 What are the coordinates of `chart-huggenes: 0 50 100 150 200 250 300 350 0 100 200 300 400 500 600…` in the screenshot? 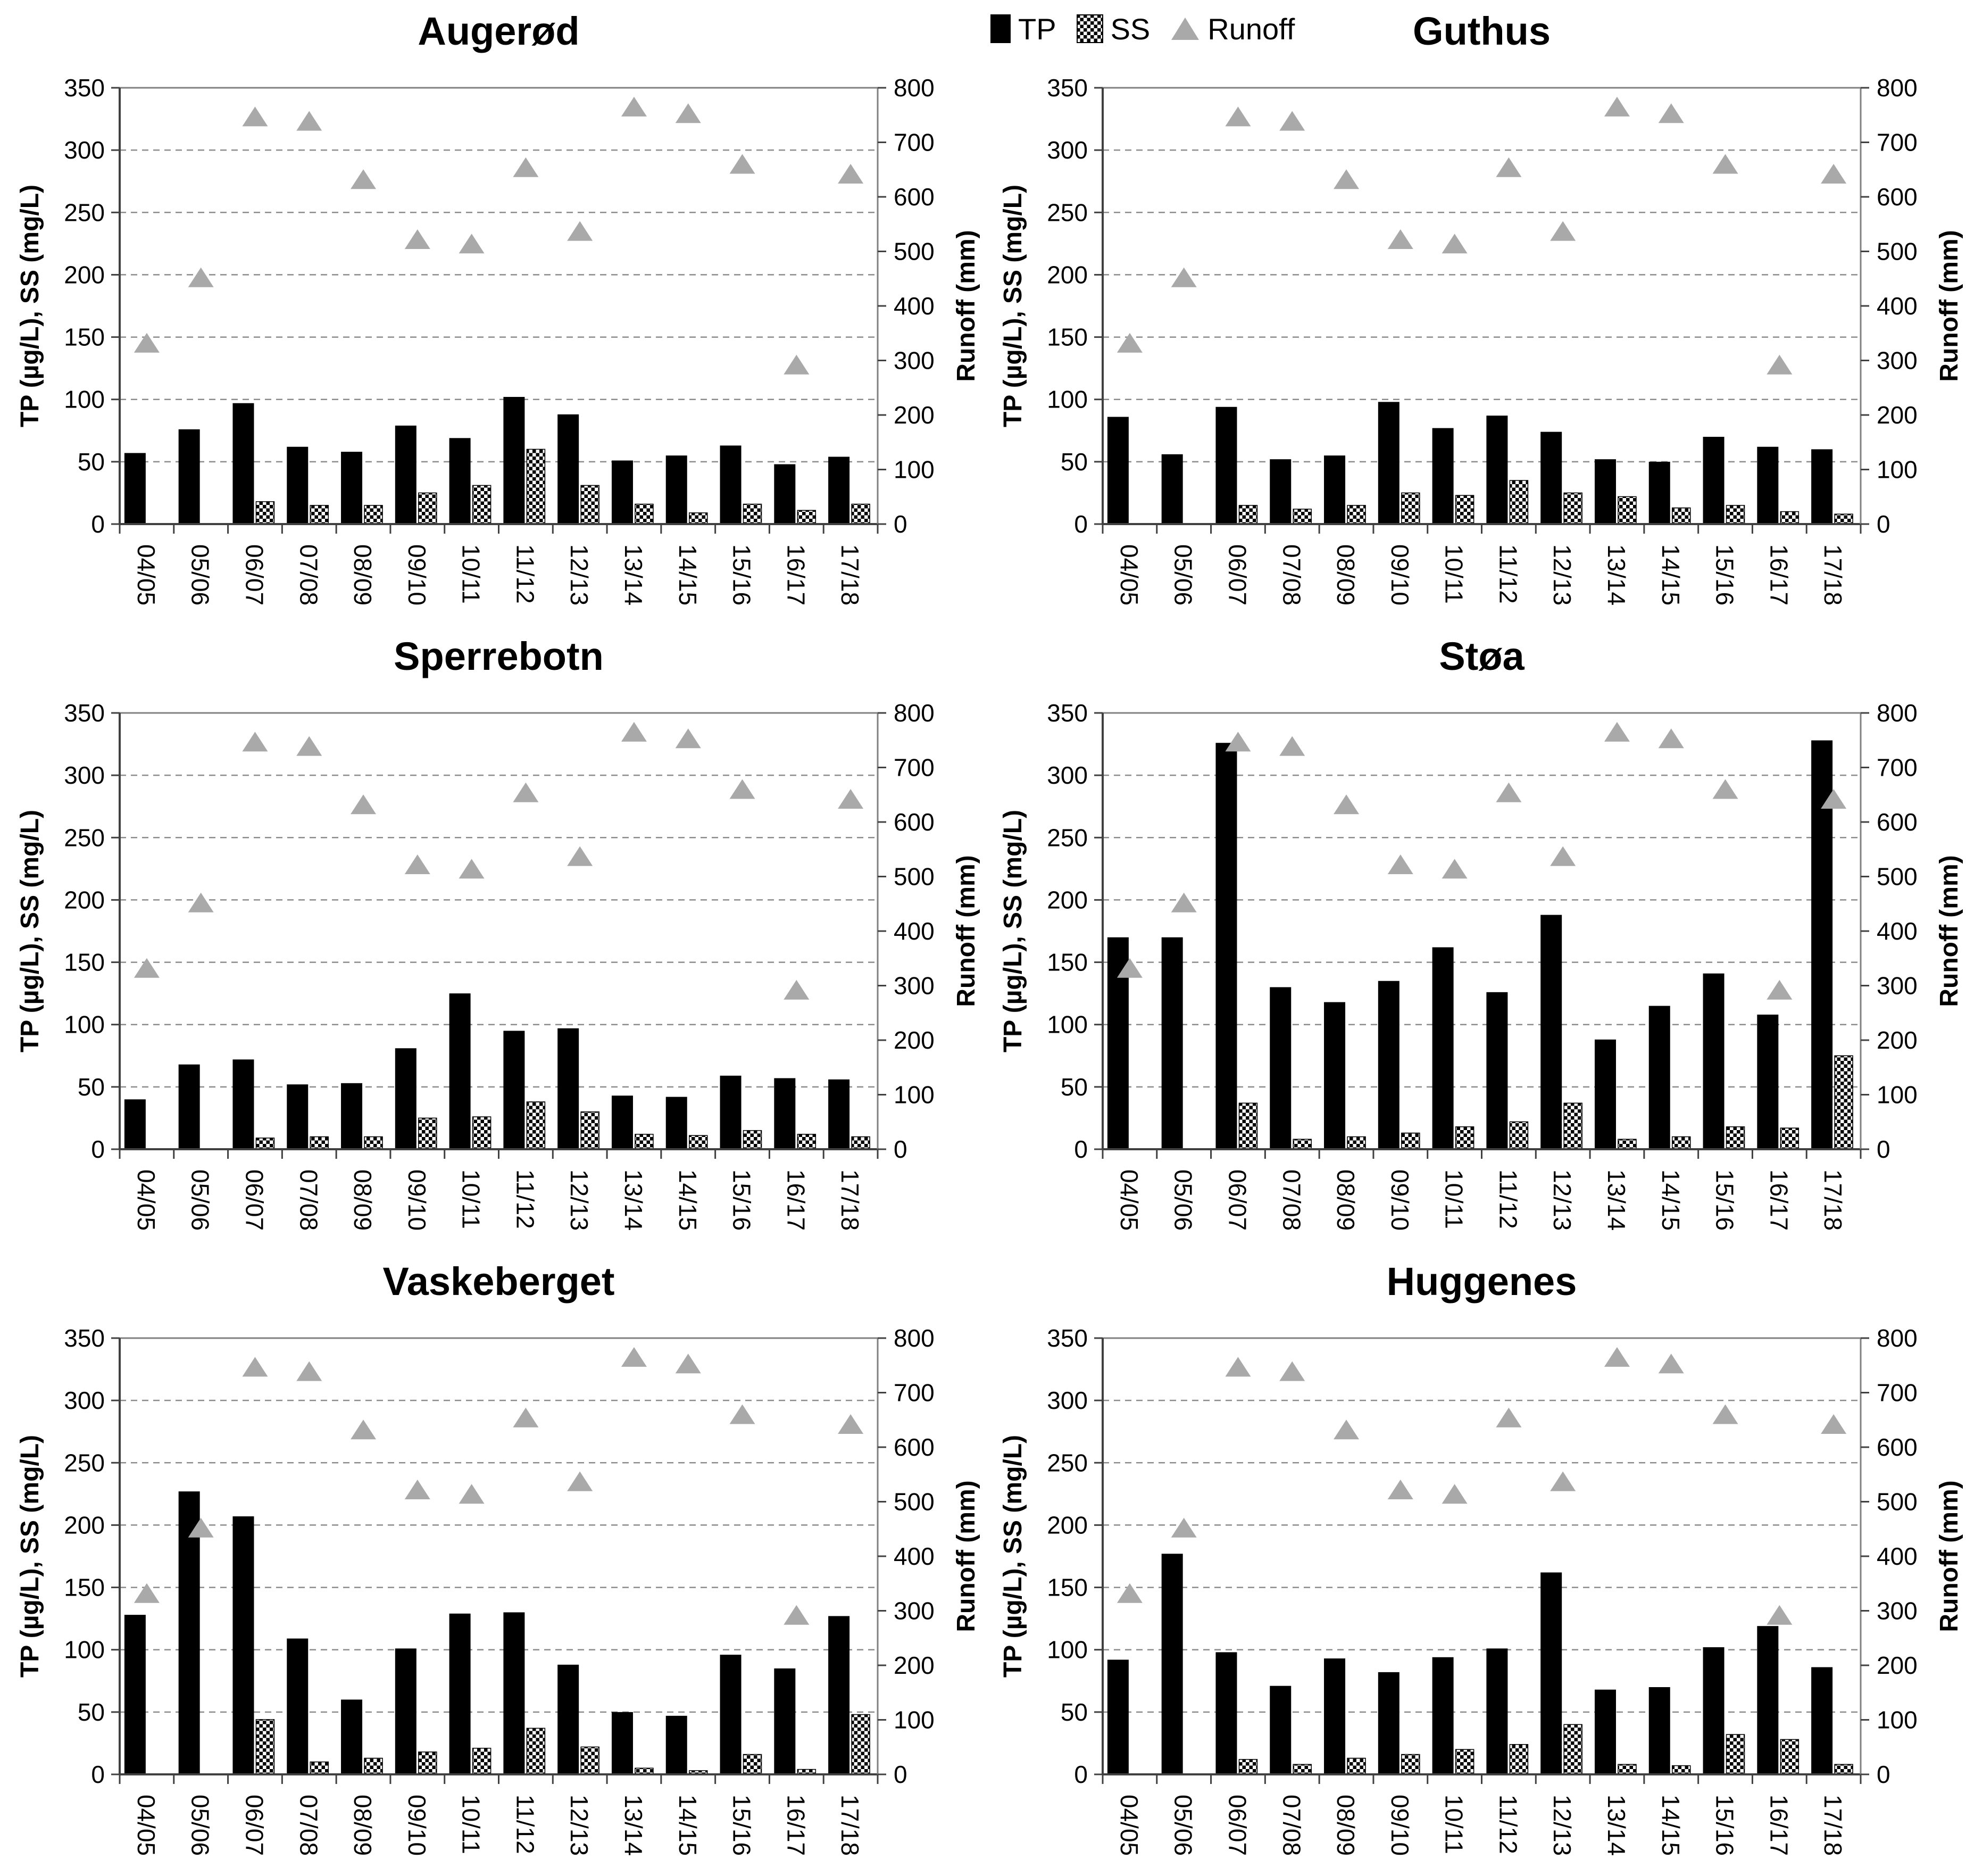 It's located at (1481, 1590).